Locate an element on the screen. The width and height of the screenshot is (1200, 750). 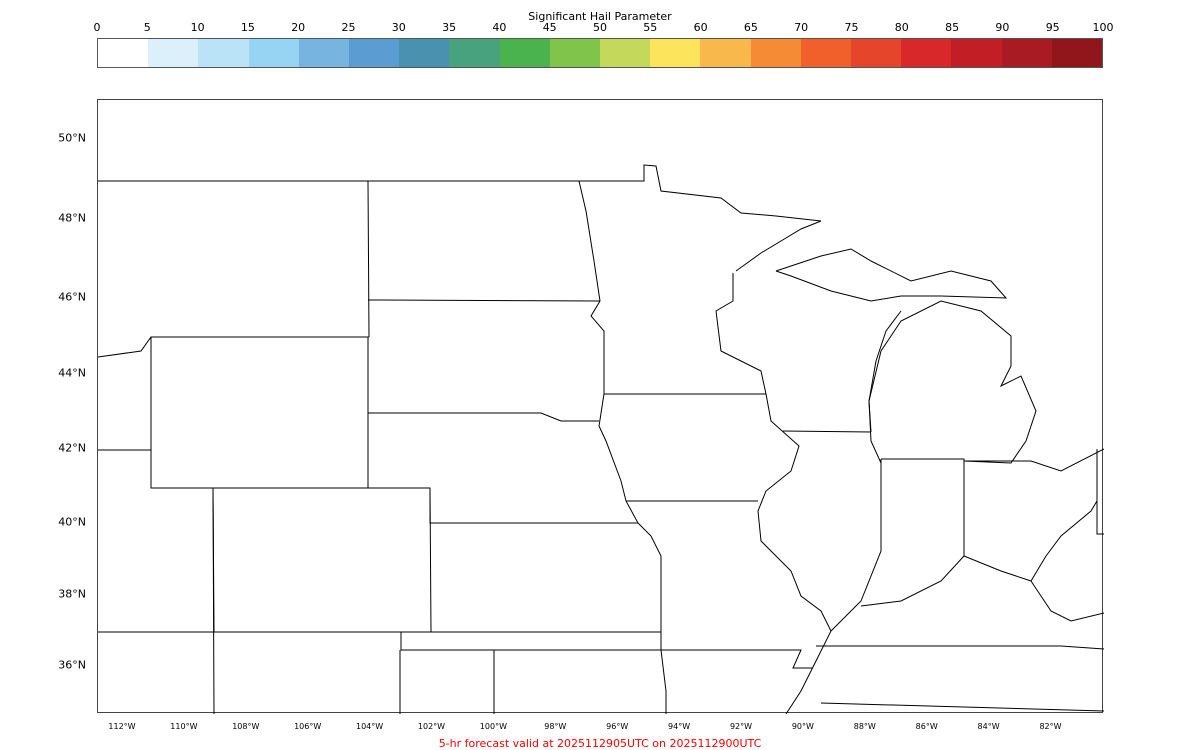
il-in is located at coordinates (856, 545).